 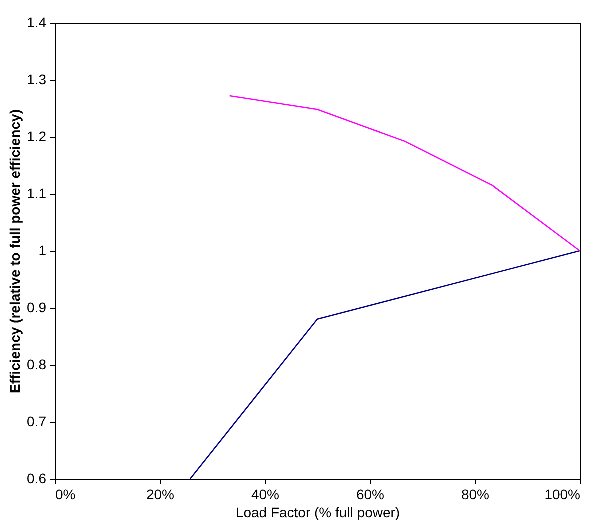 I want to click on x-tick-label: 20%, so click(x=160, y=494).